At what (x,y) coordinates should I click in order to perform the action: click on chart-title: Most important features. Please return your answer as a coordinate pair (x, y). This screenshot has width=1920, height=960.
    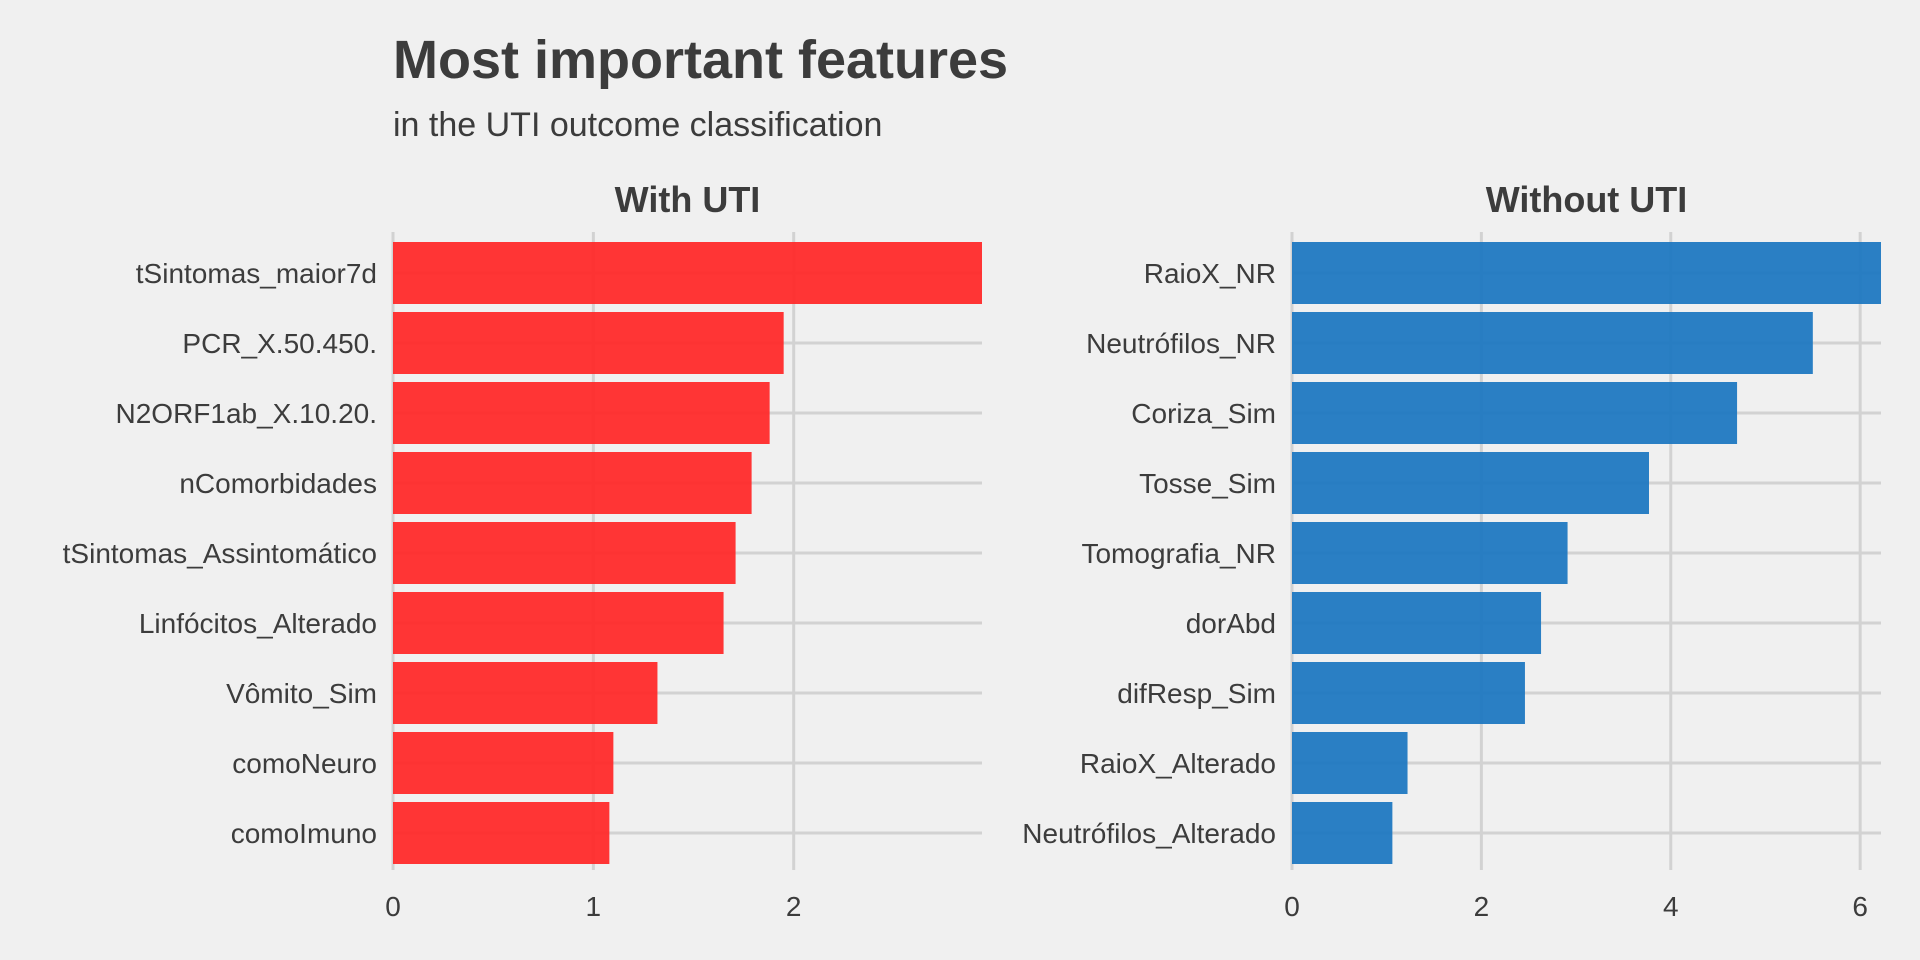
    Looking at the image, I should click on (700, 60).